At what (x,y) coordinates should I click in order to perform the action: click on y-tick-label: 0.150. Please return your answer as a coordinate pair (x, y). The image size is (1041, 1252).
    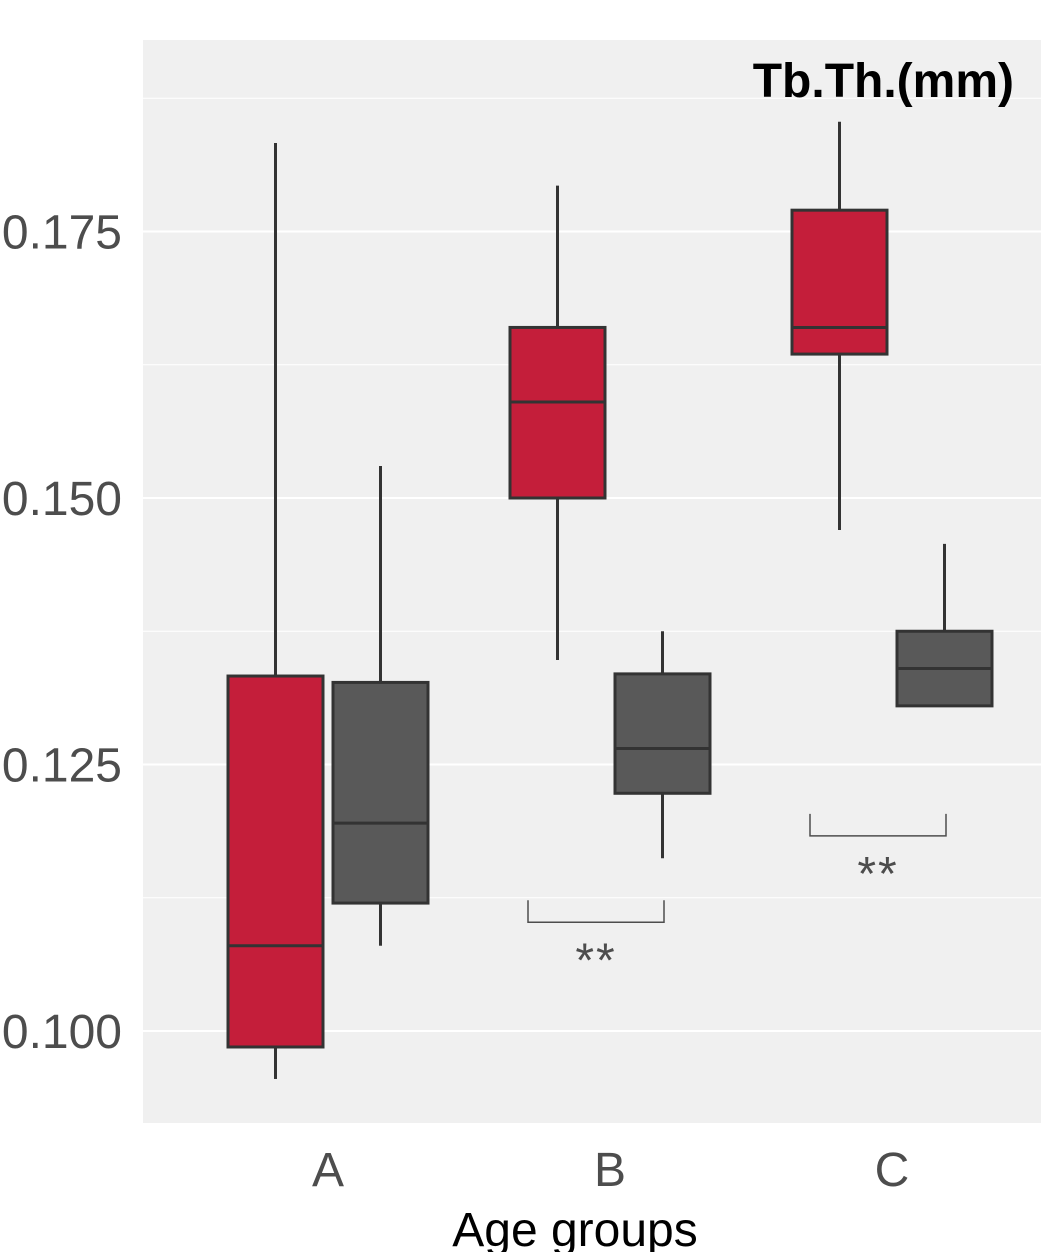
    Looking at the image, I should click on (62, 499).